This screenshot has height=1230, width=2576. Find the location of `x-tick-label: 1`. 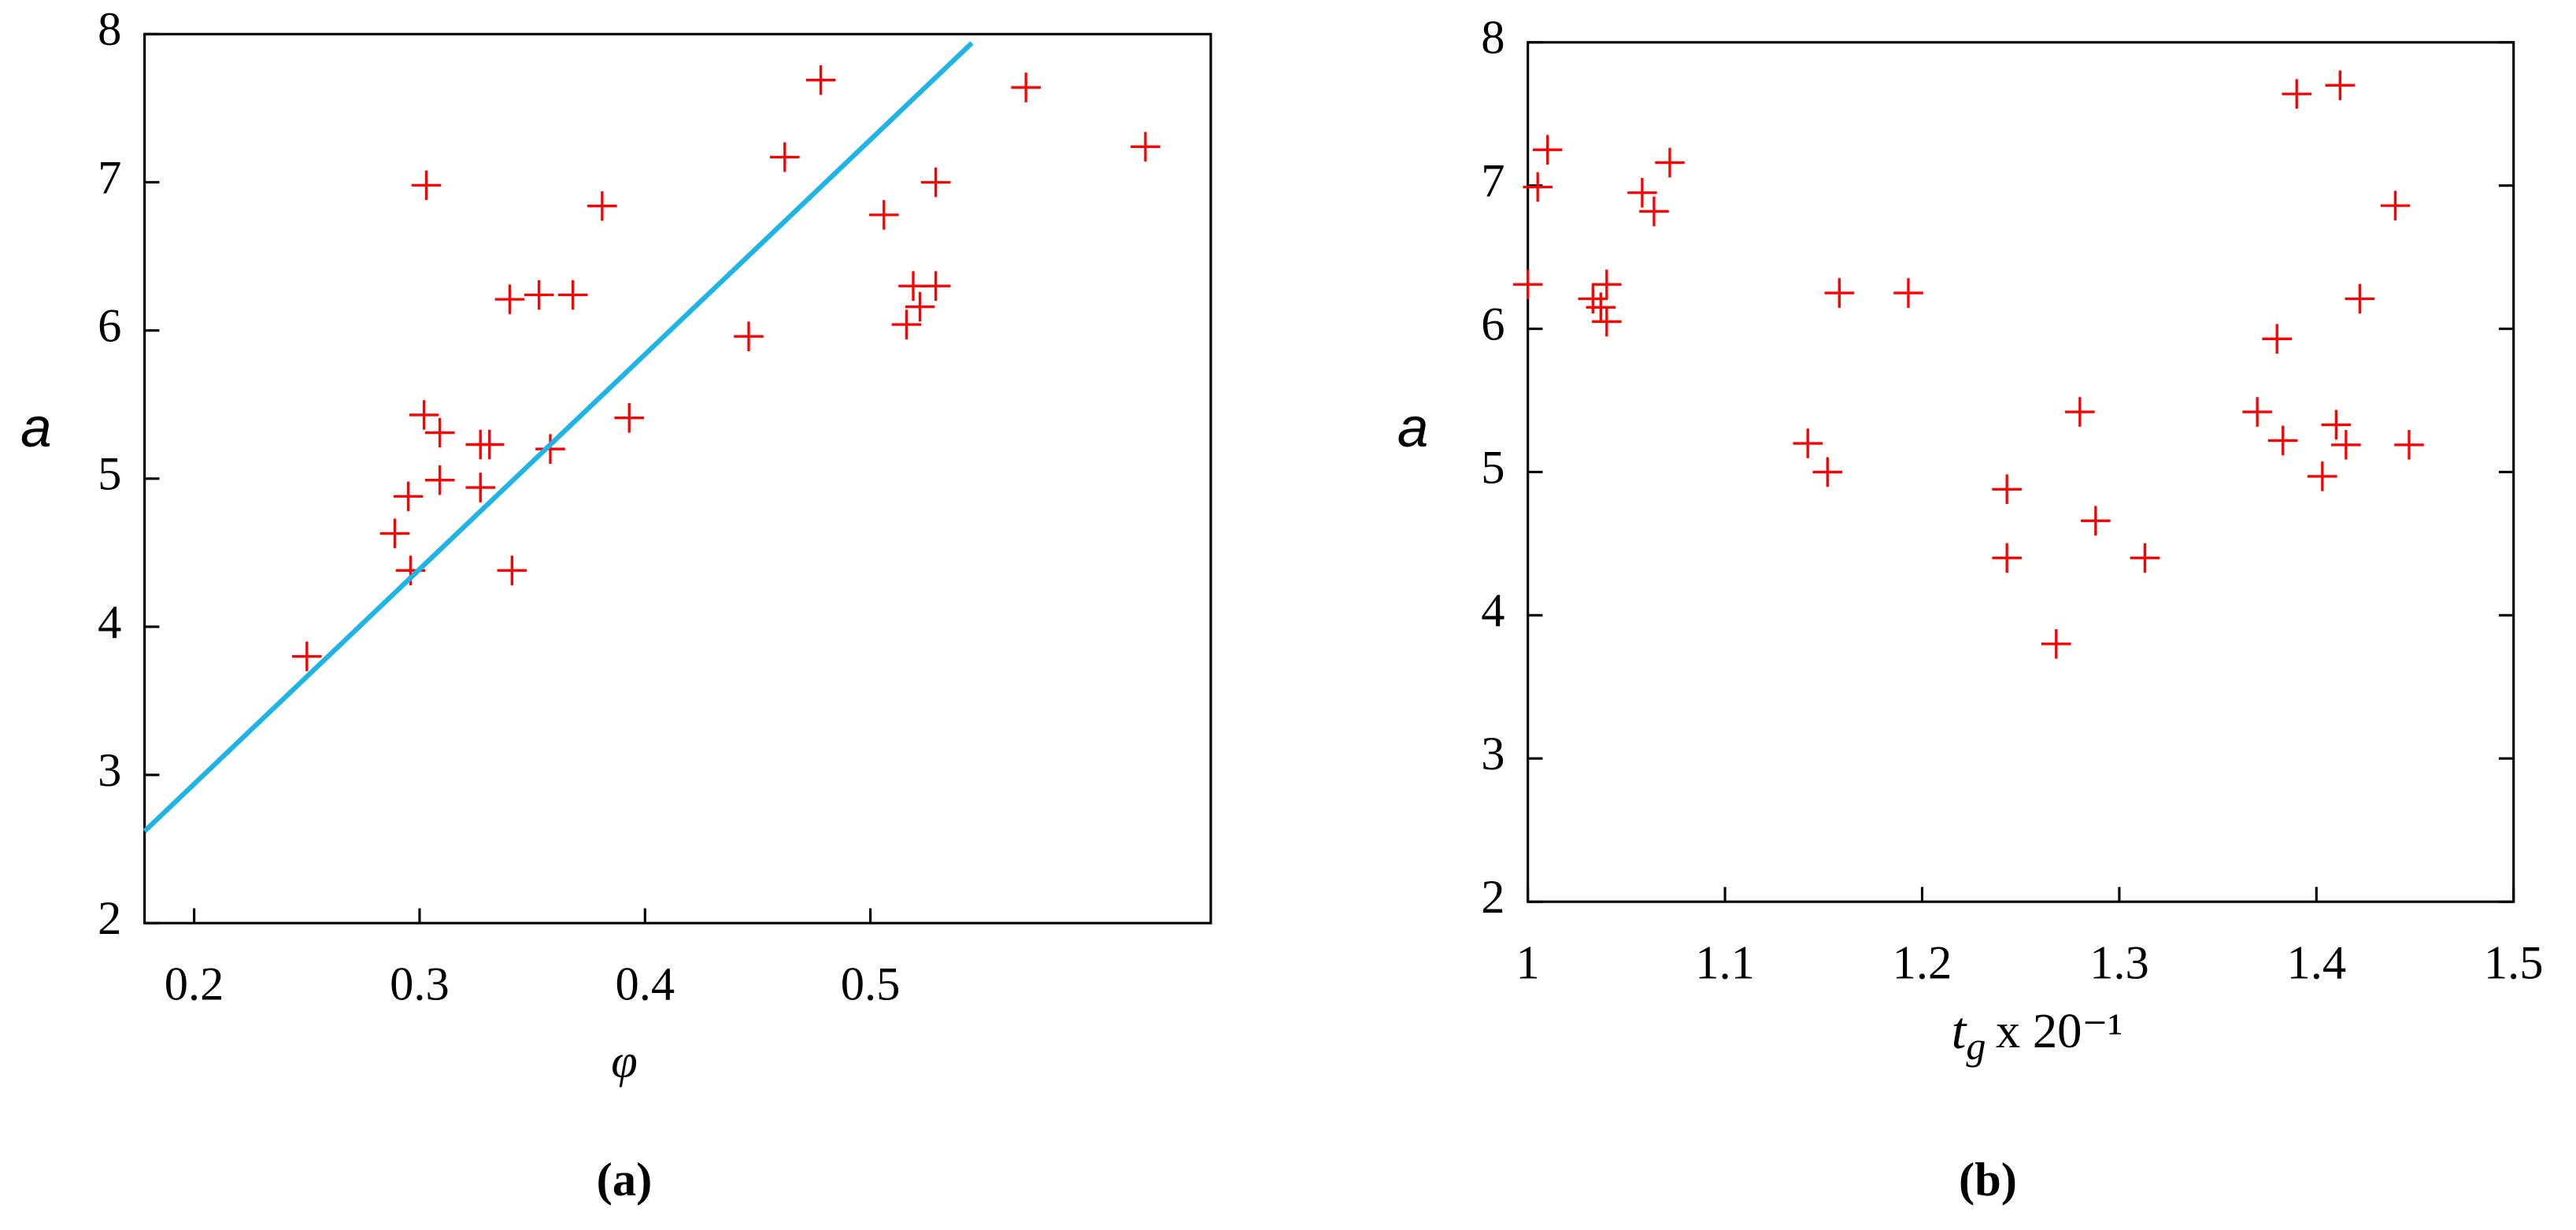

x-tick-label: 1 is located at coordinates (1528, 963).